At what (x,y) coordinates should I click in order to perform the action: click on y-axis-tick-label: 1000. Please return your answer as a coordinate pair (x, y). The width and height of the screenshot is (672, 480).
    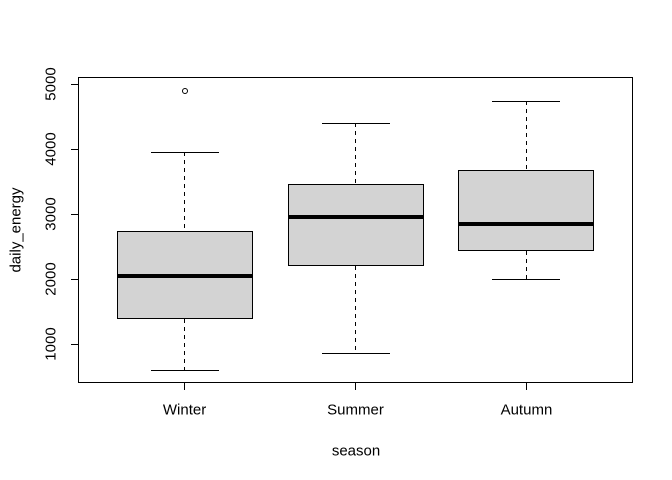
    Looking at the image, I should click on (51, 344).